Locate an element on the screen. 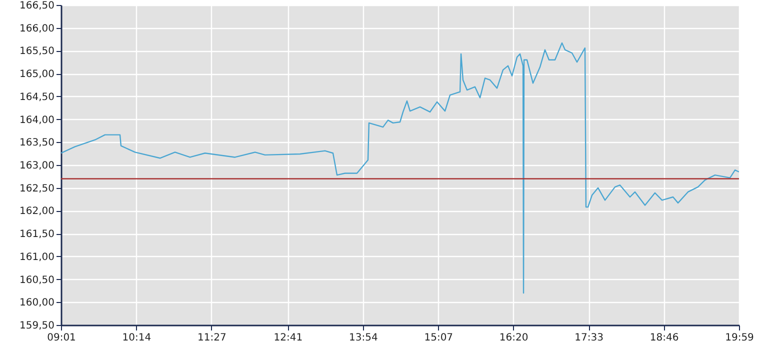 This screenshot has height=350, width=780. x-tick-label: 18:46 is located at coordinates (664, 338).